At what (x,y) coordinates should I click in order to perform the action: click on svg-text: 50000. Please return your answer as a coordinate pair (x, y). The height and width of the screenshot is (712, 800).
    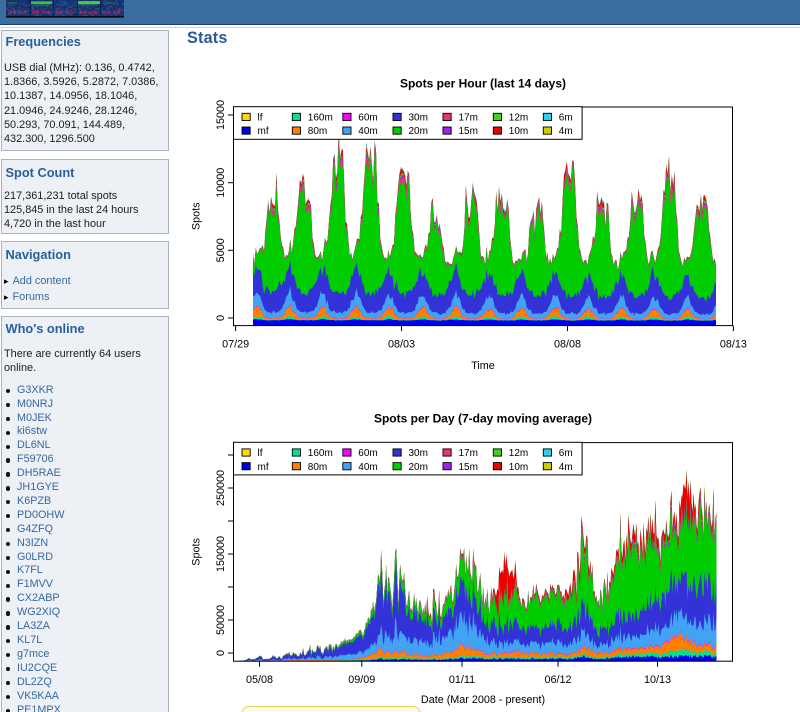
    Looking at the image, I should click on (221, 620).